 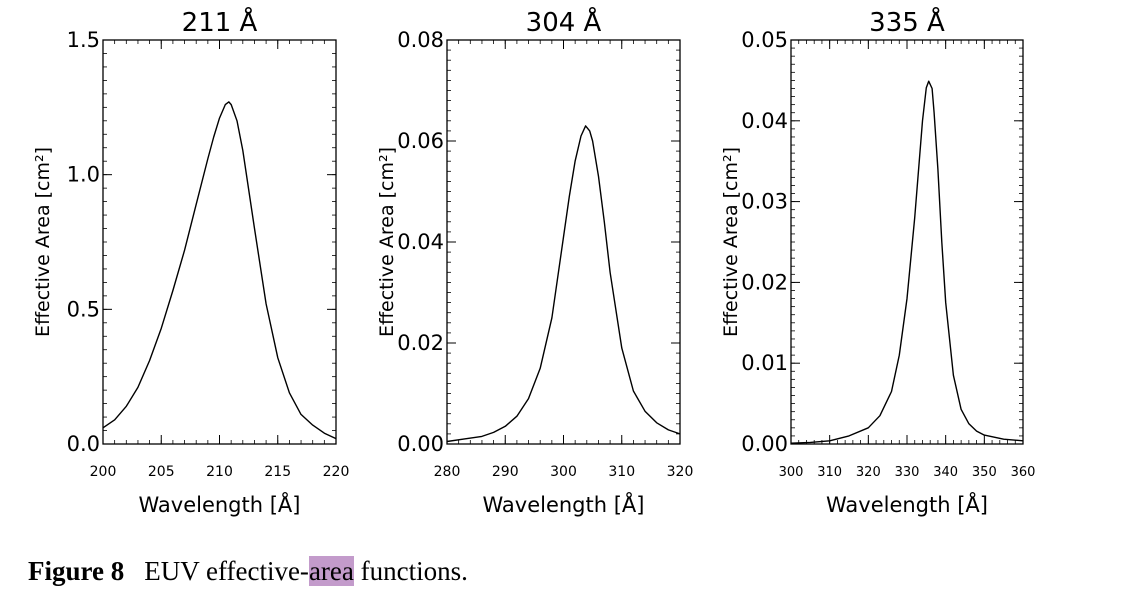 What do you see at coordinates (161, 472) in the screenshot?
I see `chart-1-x-tick-label: 205` at bounding box center [161, 472].